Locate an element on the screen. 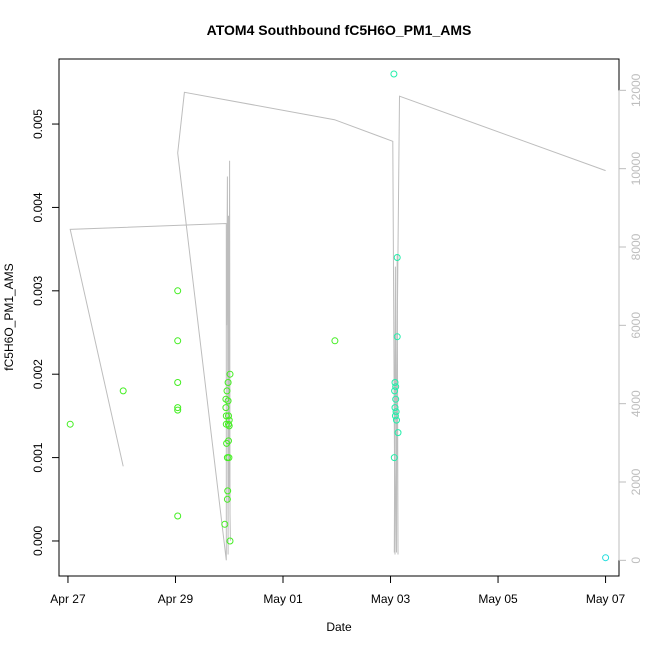 Image resolution: width=650 pixels, height=650 pixels. y-axis: 0.000 0.001 0.002 0.003 0.004 0.005 is located at coordinates (45, 332).